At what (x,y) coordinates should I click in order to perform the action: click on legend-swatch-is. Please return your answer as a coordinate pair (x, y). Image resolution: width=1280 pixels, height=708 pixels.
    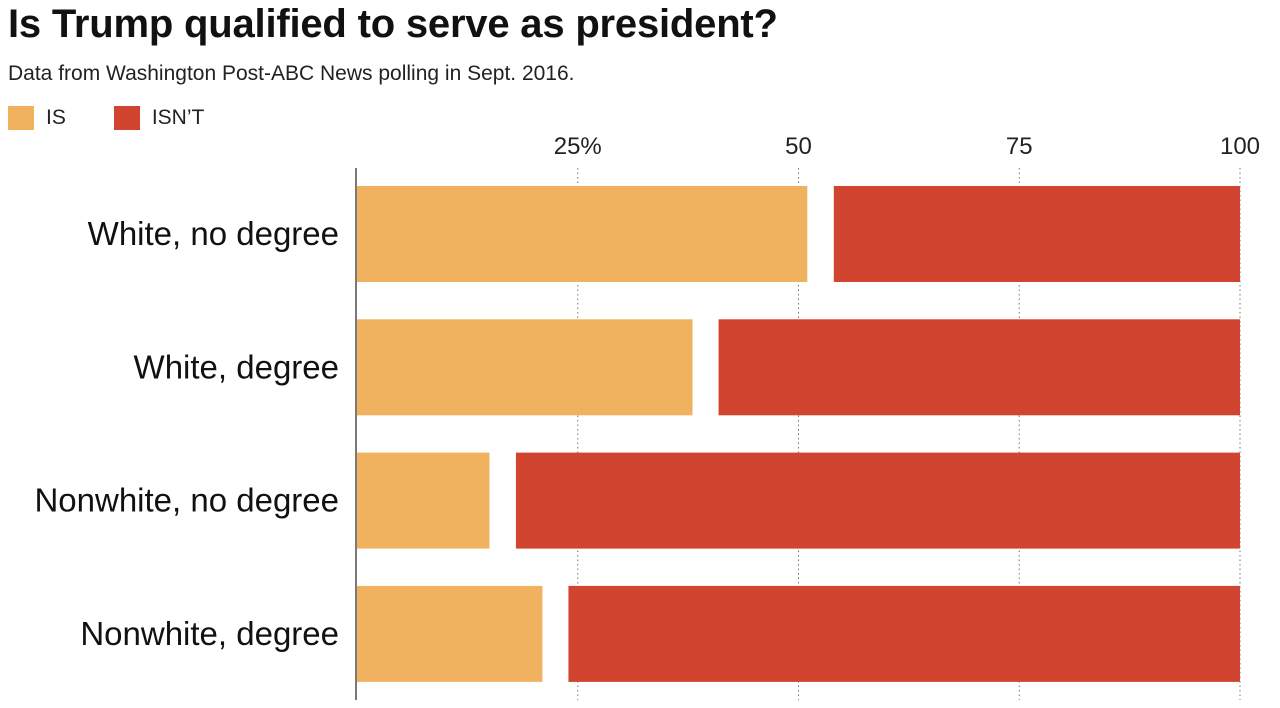
    Looking at the image, I should click on (21, 118).